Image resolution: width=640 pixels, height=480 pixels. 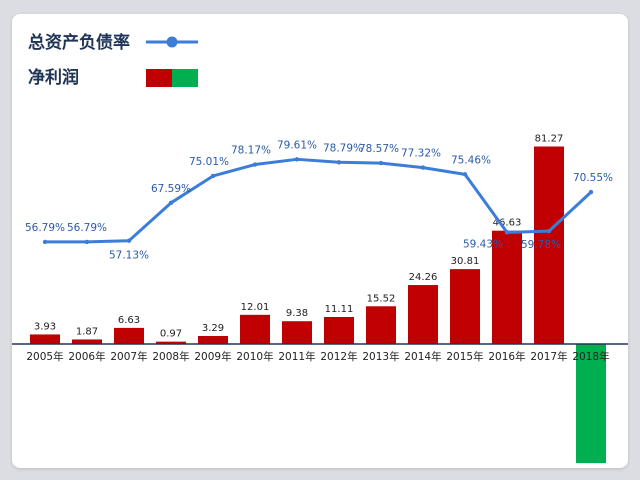 What do you see at coordinates (170, 356) in the screenshot?
I see `x-tick-label: 2008年` at bounding box center [170, 356].